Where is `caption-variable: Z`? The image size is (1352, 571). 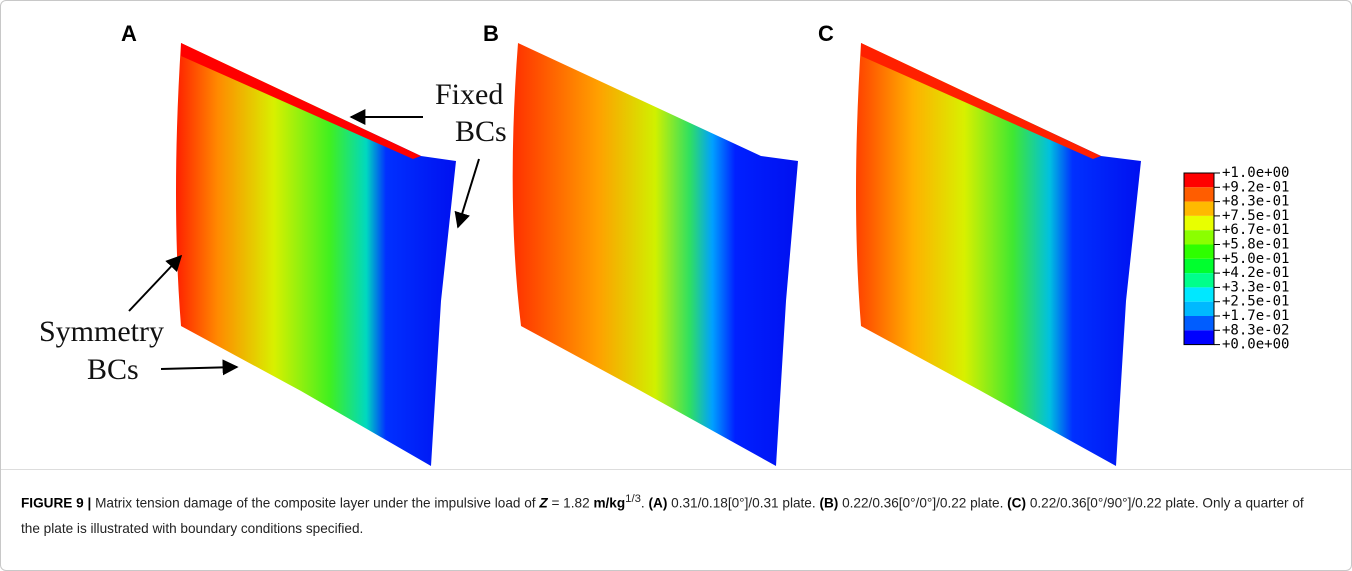 caption-variable: Z is located at coordinates (543, 503).